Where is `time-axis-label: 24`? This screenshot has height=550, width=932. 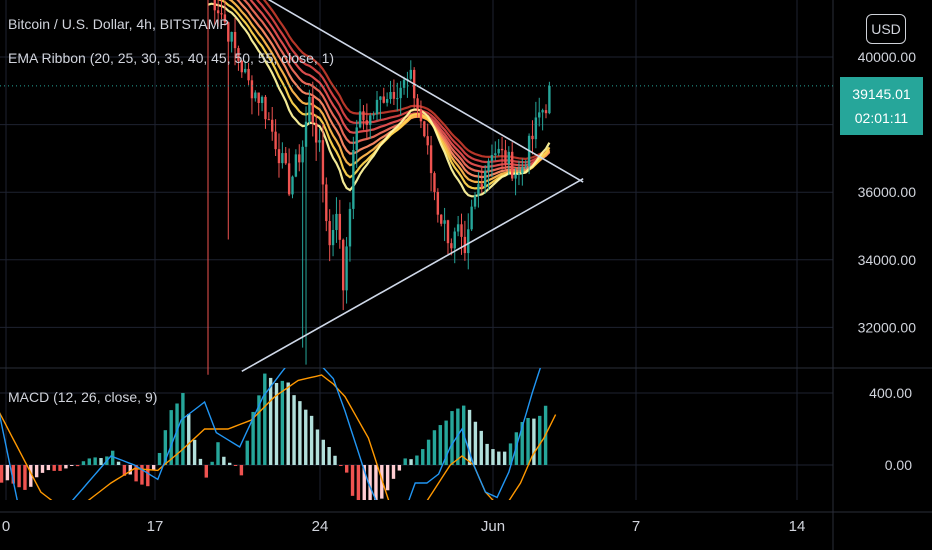
time-axis-label: 24 is located at coordinates (320, 526).